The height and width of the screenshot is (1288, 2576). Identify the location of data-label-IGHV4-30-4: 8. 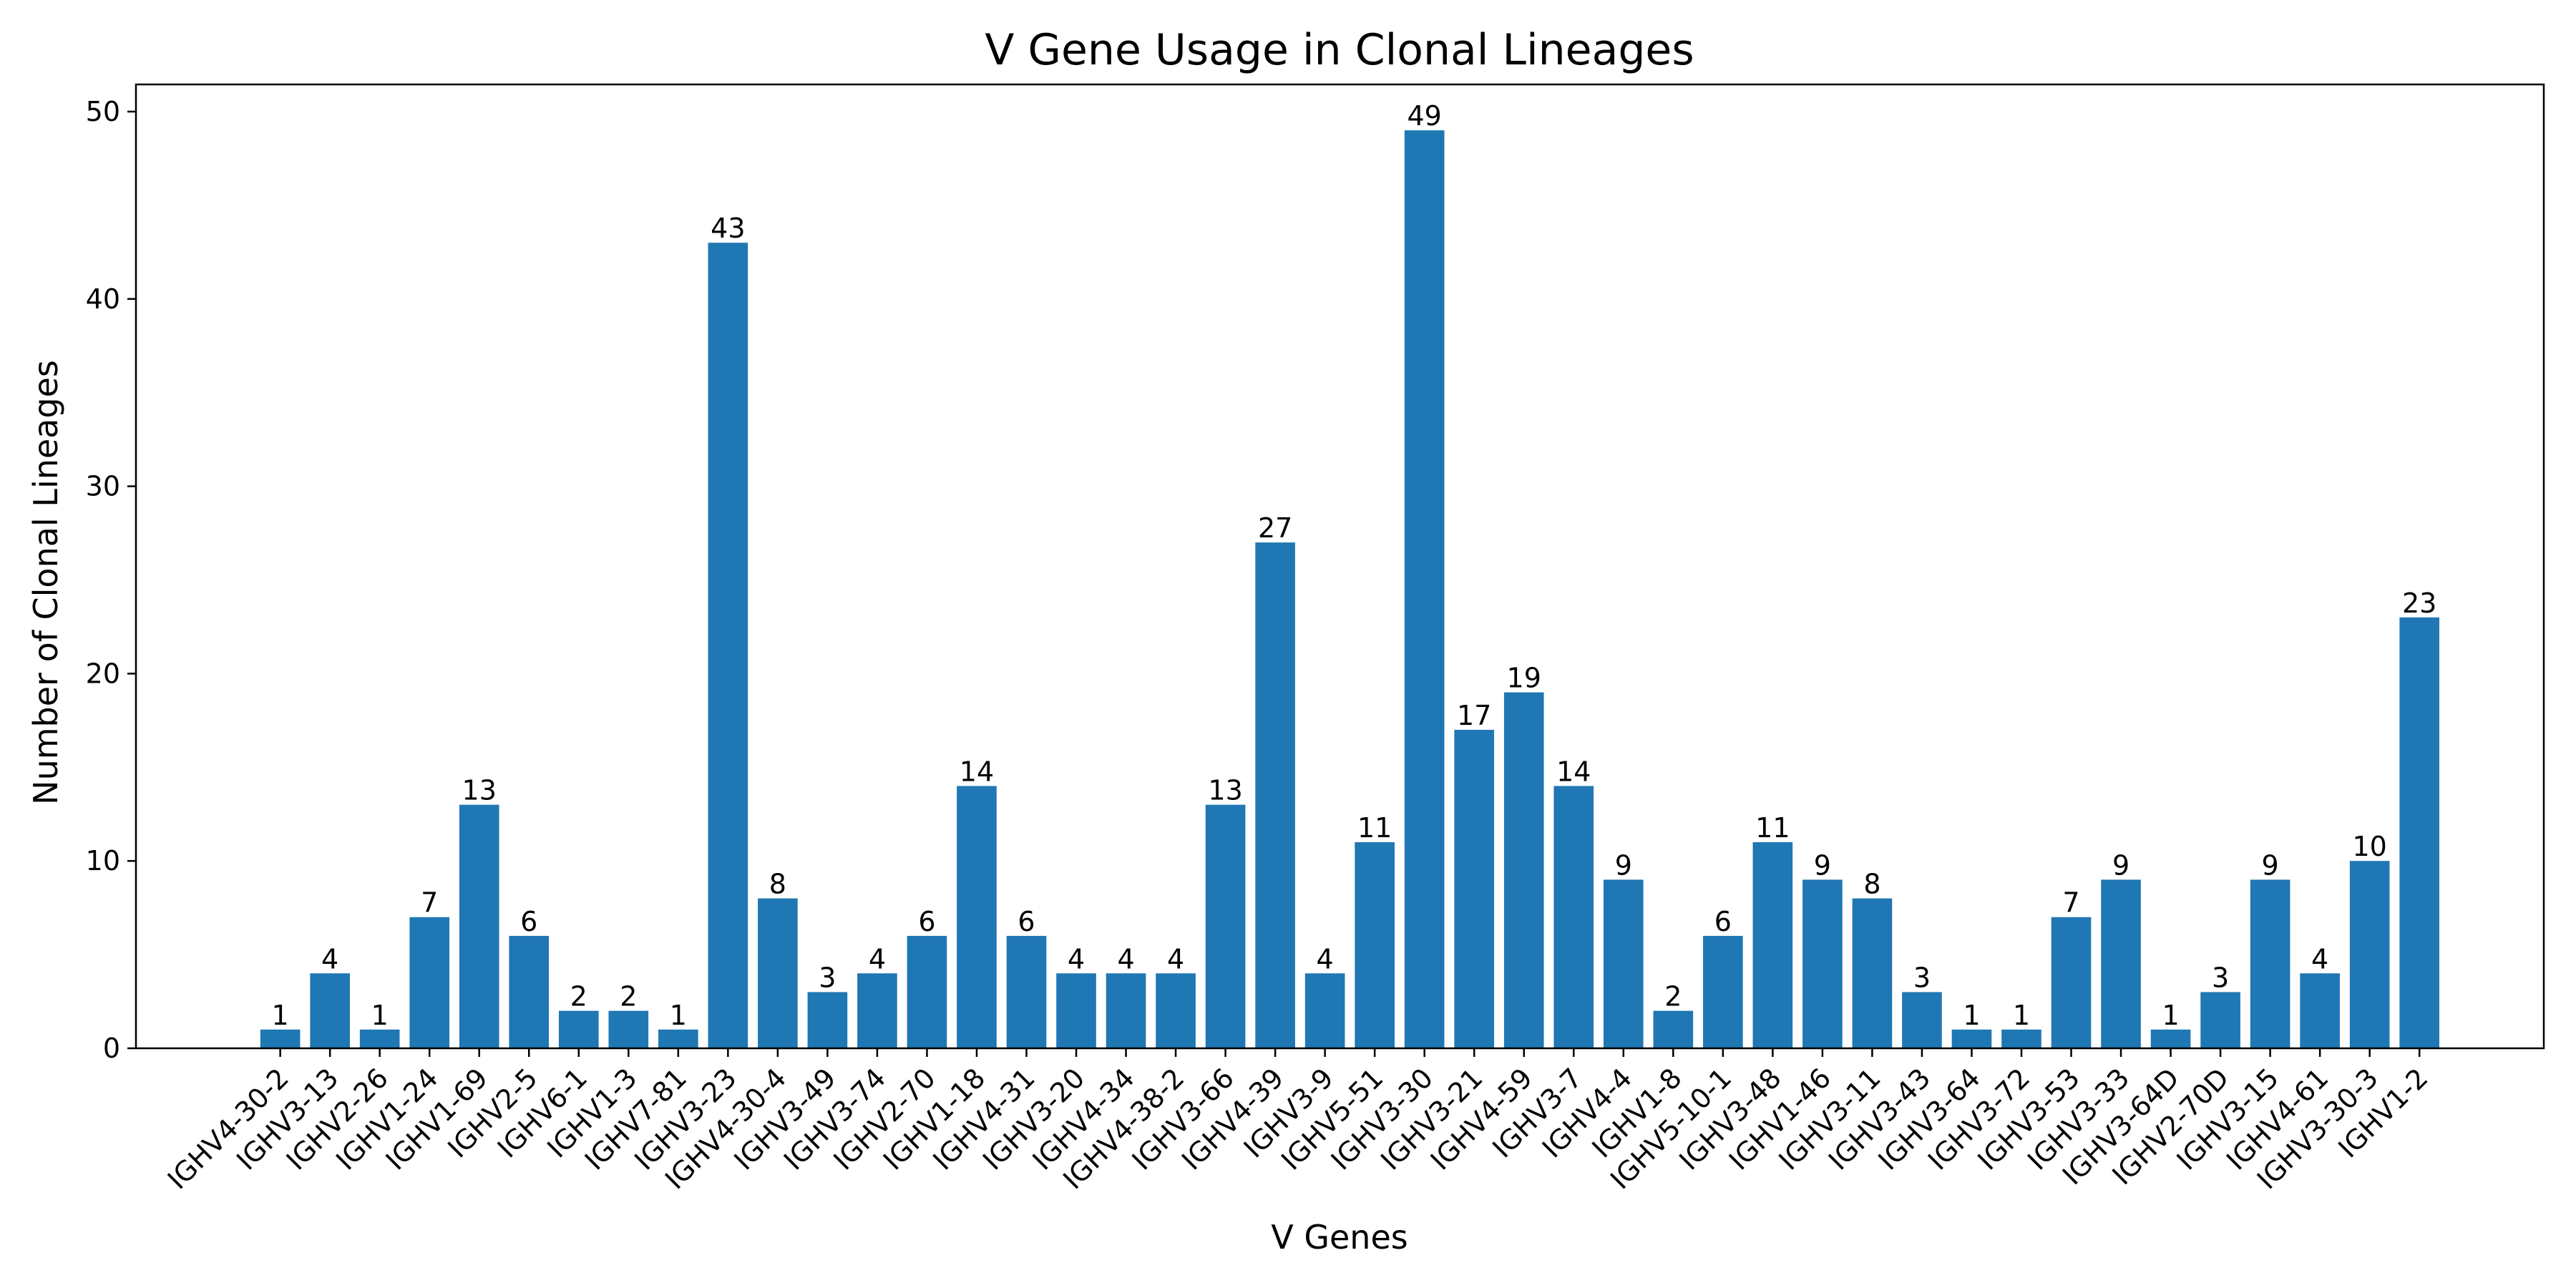
(777, 884).